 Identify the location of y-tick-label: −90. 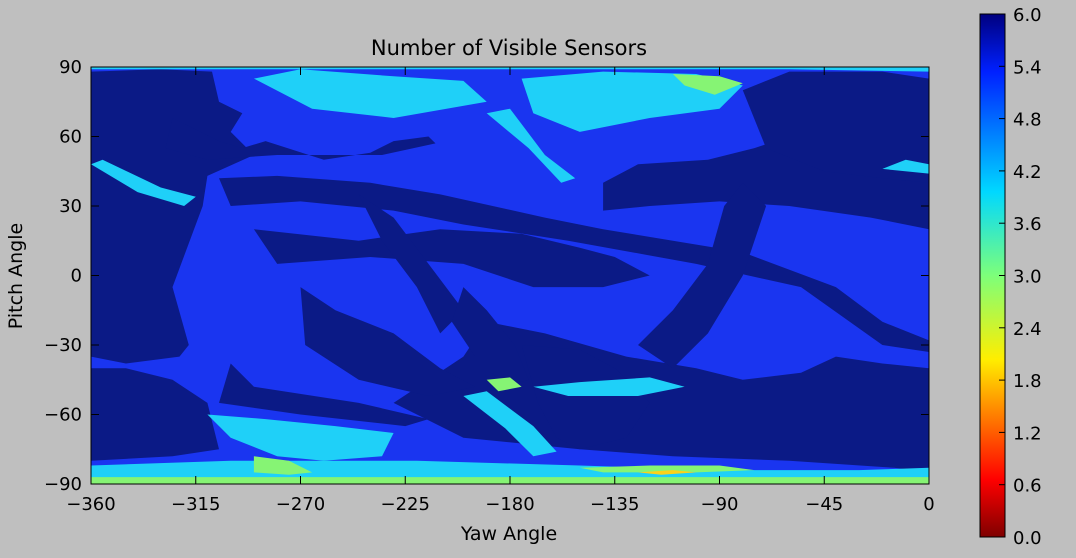
(63, 484).